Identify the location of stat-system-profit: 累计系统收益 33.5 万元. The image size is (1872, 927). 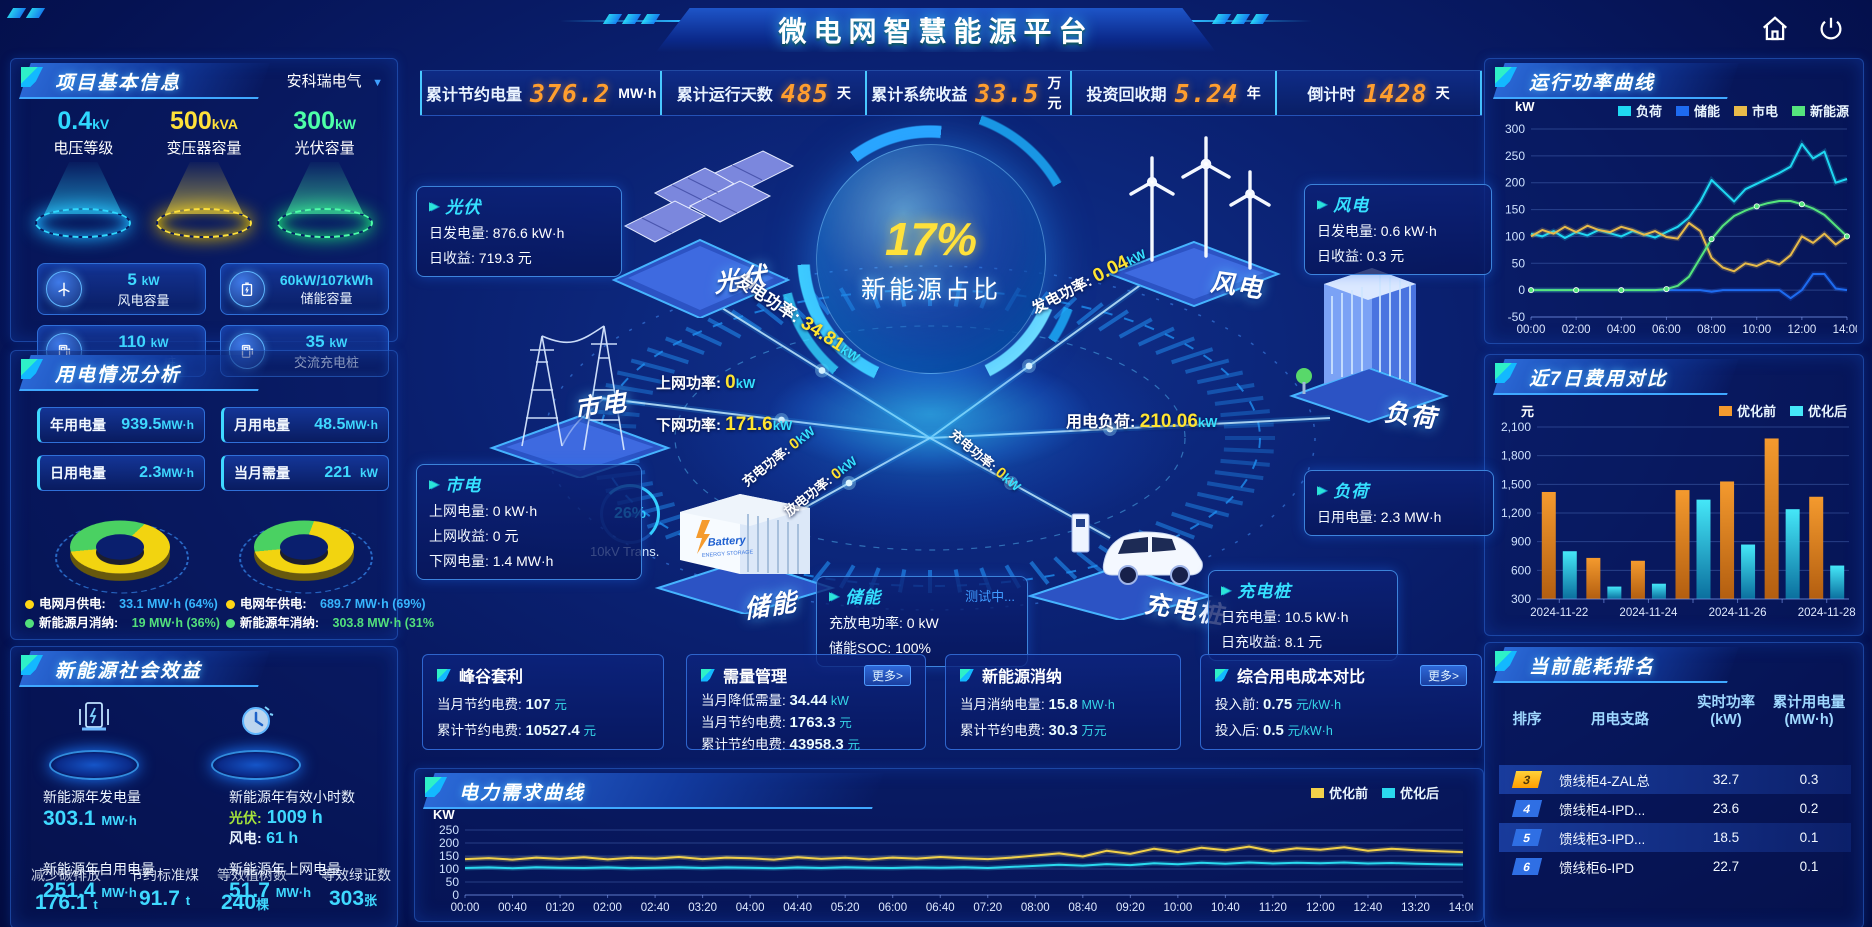
(967, 93).